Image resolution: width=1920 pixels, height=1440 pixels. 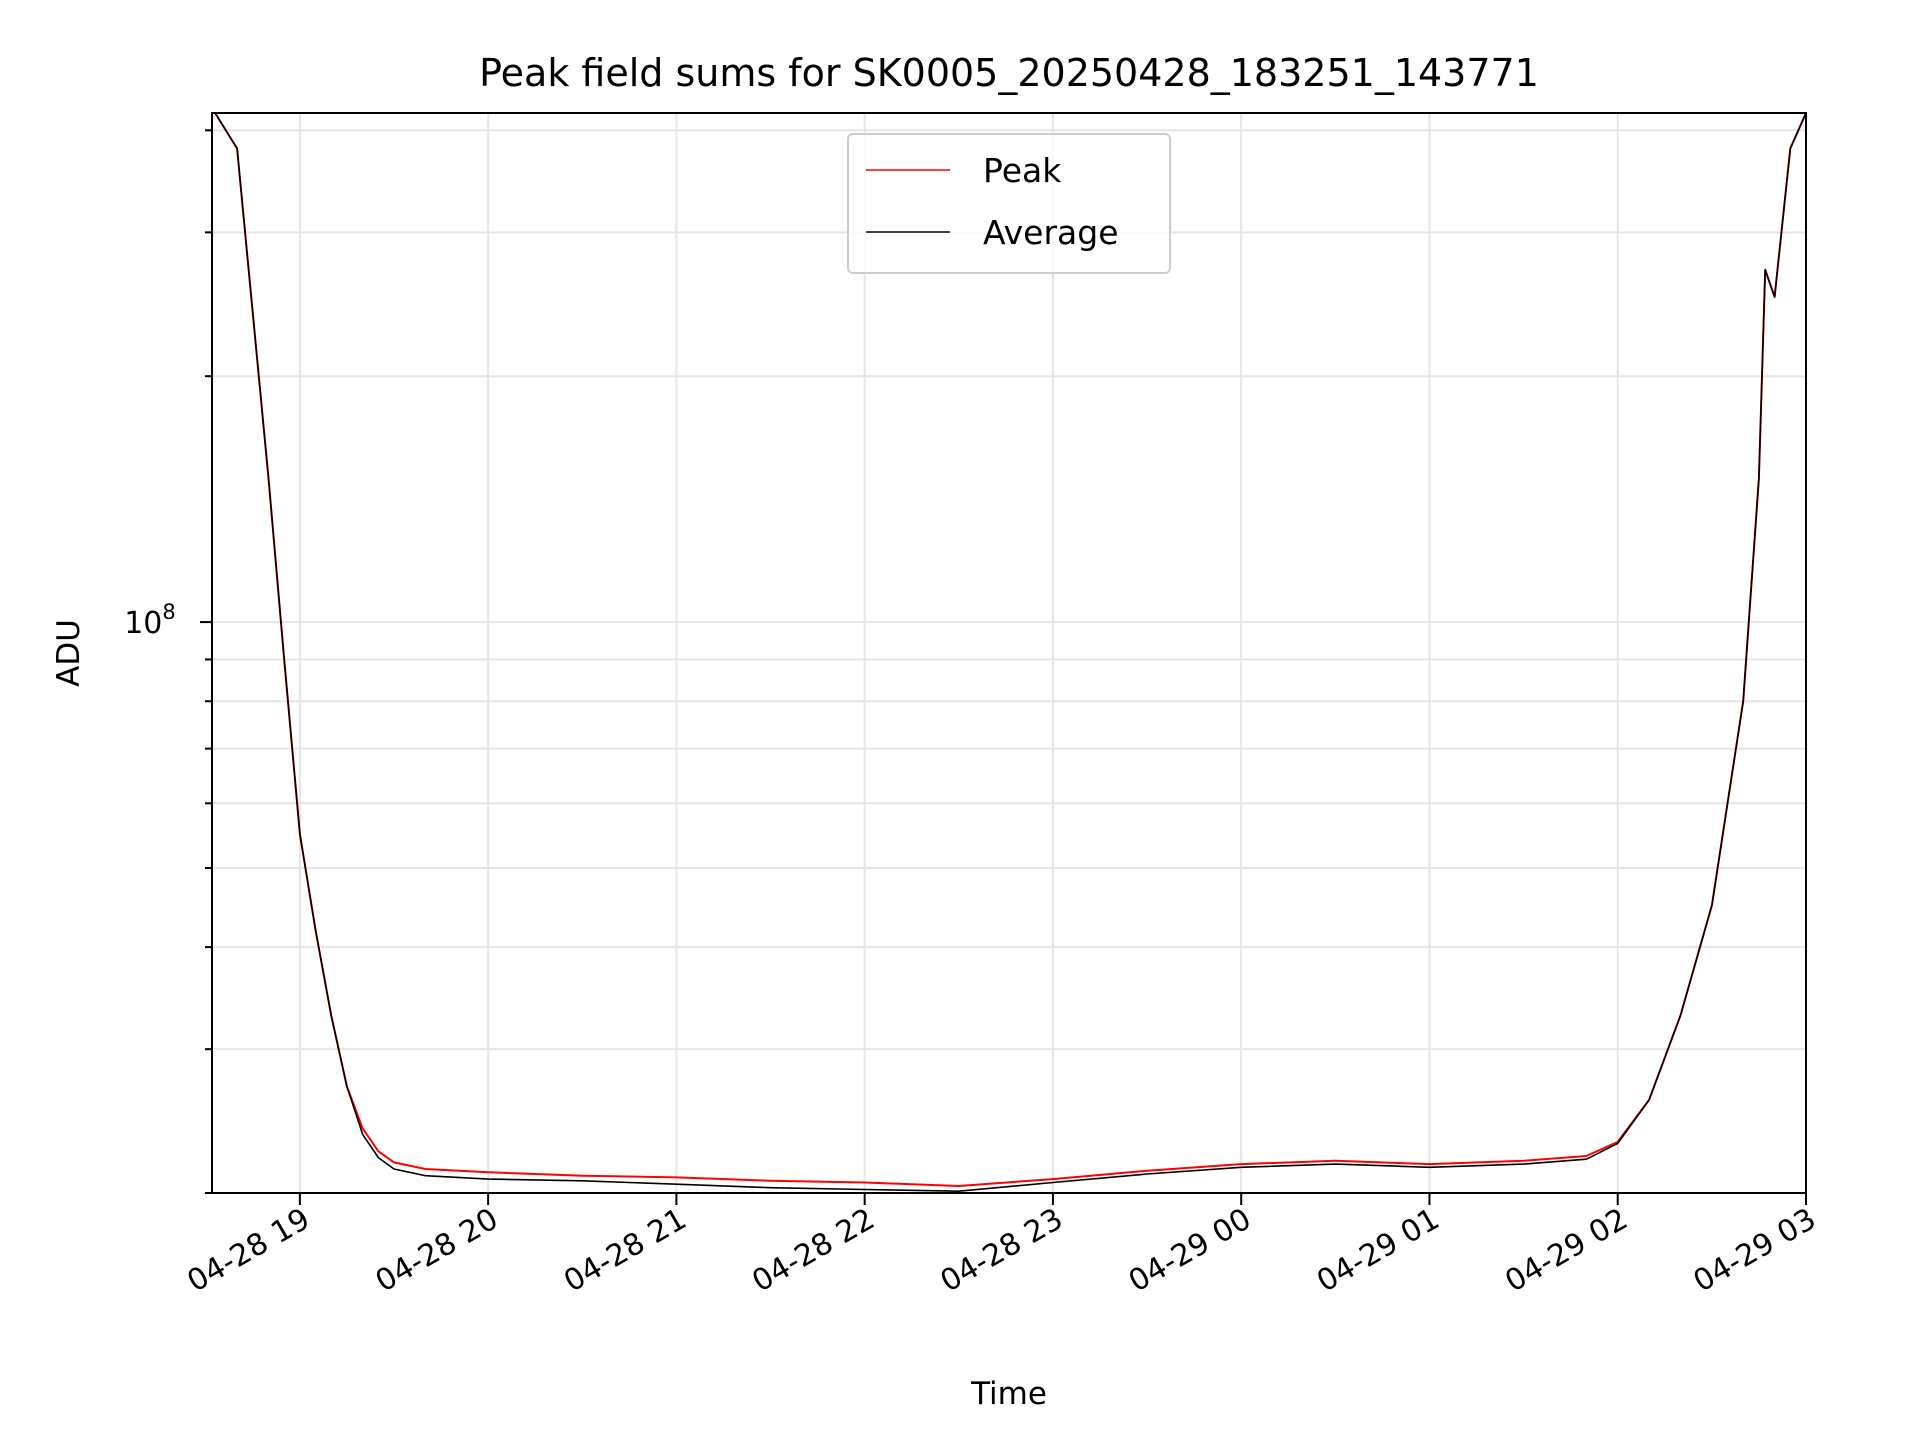 I want to click on legend-label-peak: Peak, so click(x=1022, y=170).